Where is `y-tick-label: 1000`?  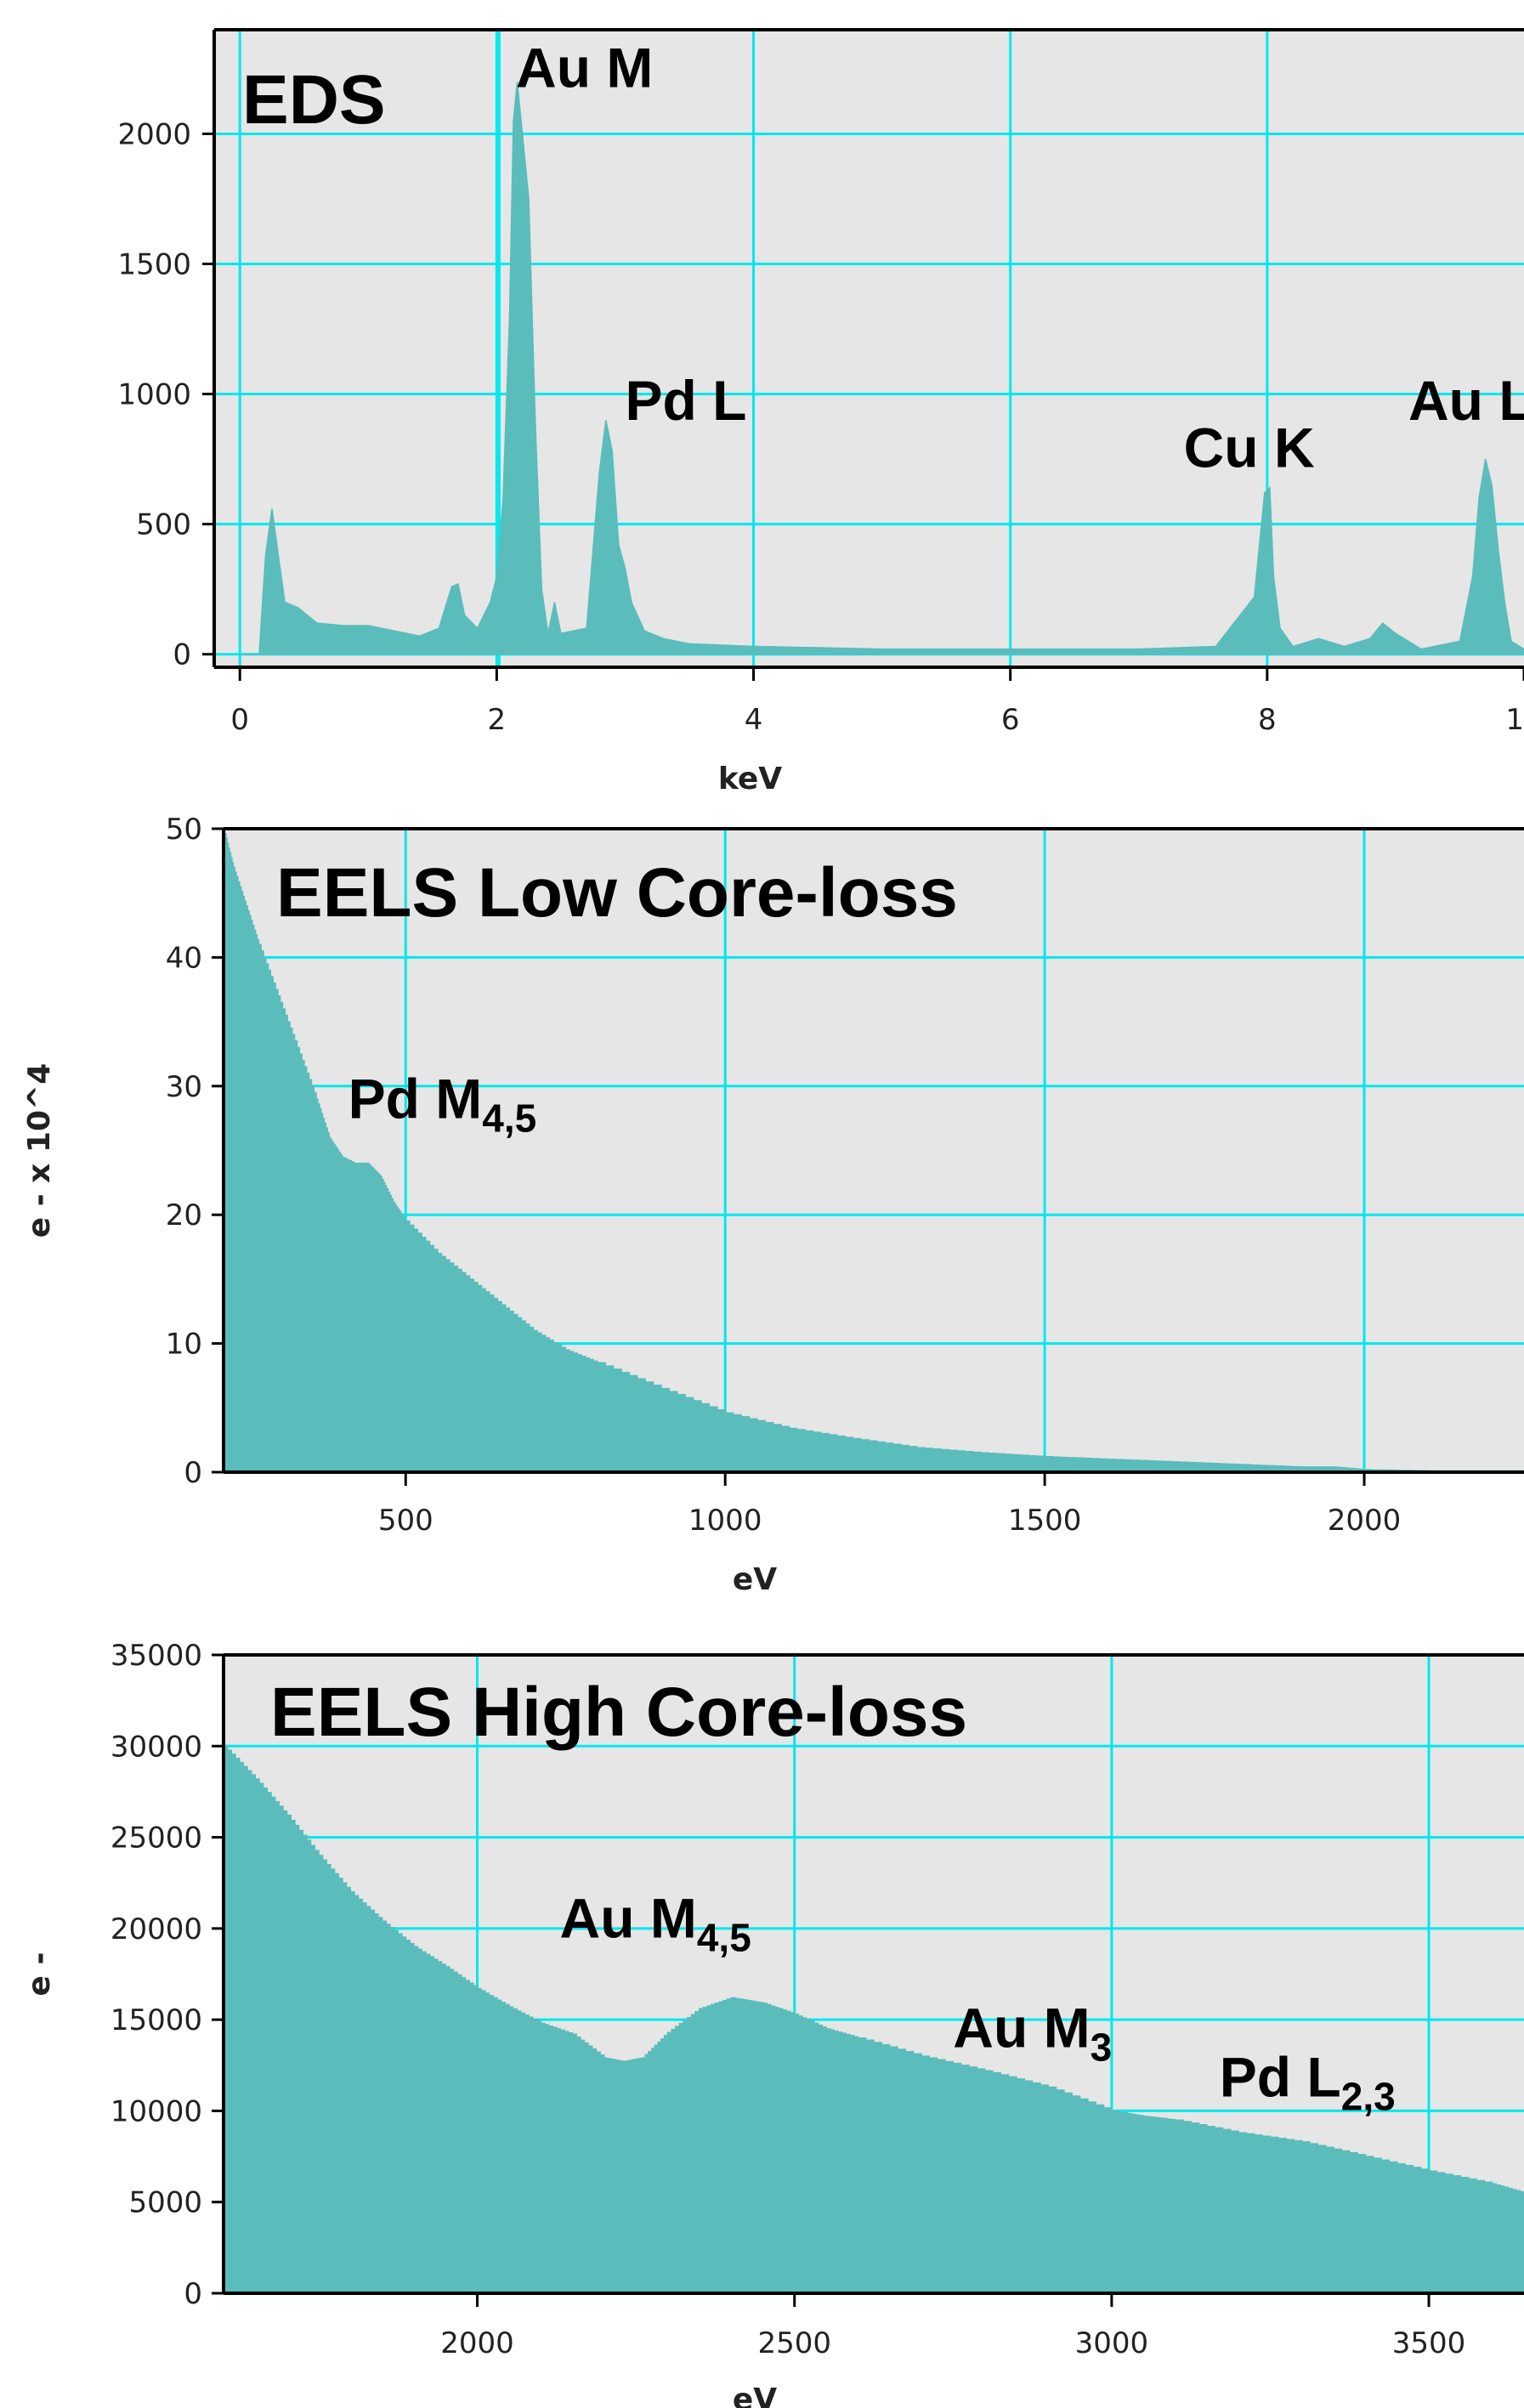 y-tick-label: 1000 is located at coordinates (154, 395).